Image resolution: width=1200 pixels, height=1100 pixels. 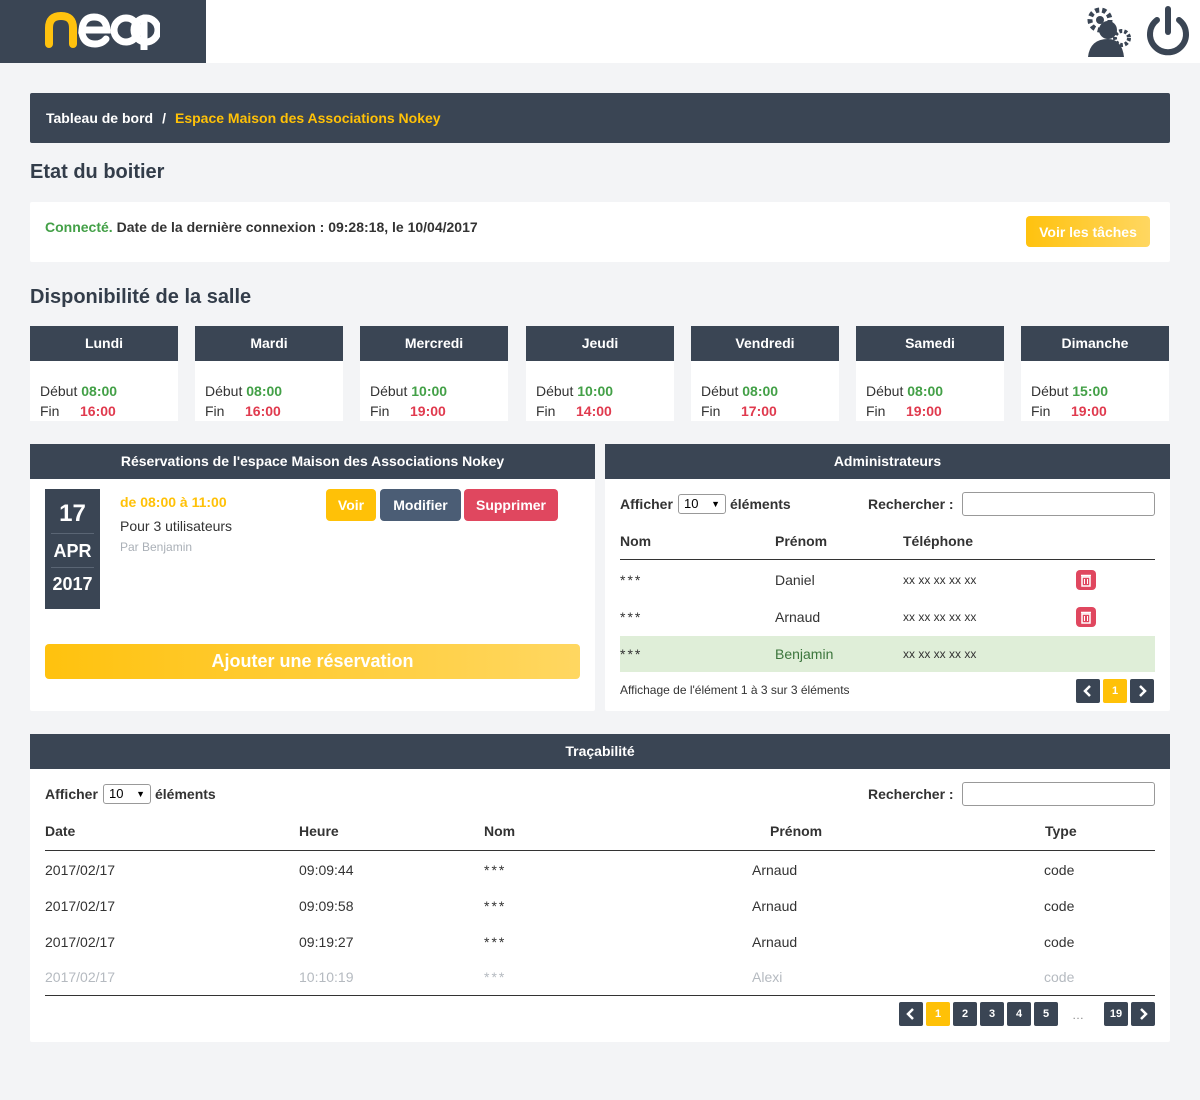 I want to click on page-3-button: 3, so click(x=992, y=1014).